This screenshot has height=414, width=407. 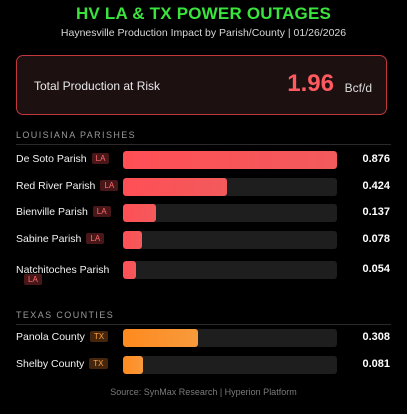 I want to click on chart-title: HV LA & TX POWER OUTAGES, so click(x=203, y=13).